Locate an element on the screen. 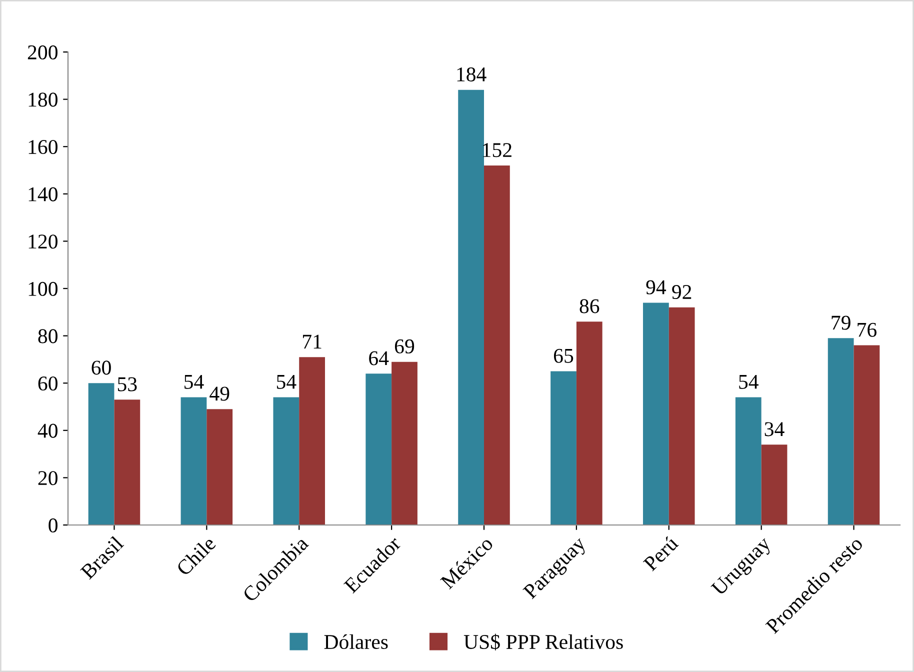 This screenshot has height=672, width=914. legend-label: Dólares is located at coordinates (356, 642).